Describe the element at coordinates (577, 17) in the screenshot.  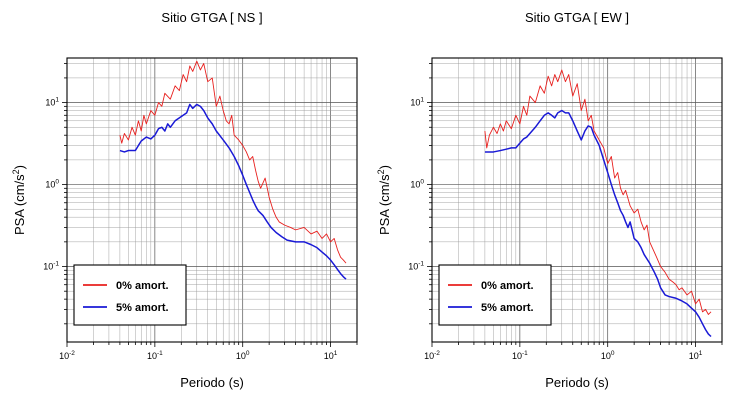
I see `chart-title: Sitio GTGA [ EW ]` at that location.